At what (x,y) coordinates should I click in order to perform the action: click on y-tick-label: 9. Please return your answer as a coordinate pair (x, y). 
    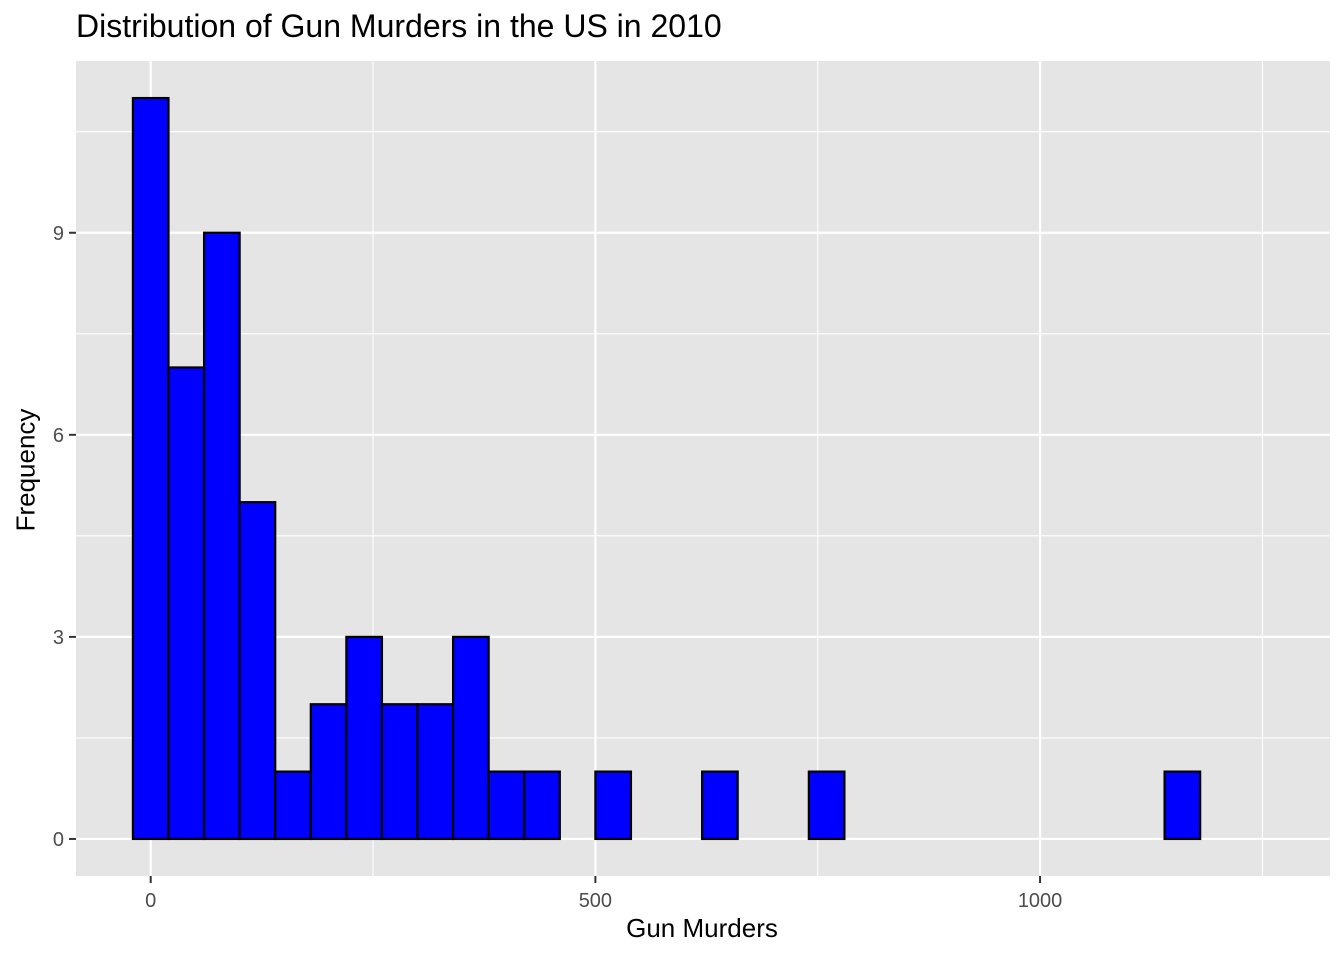
    Looking at the image, I should click on (58, 234).